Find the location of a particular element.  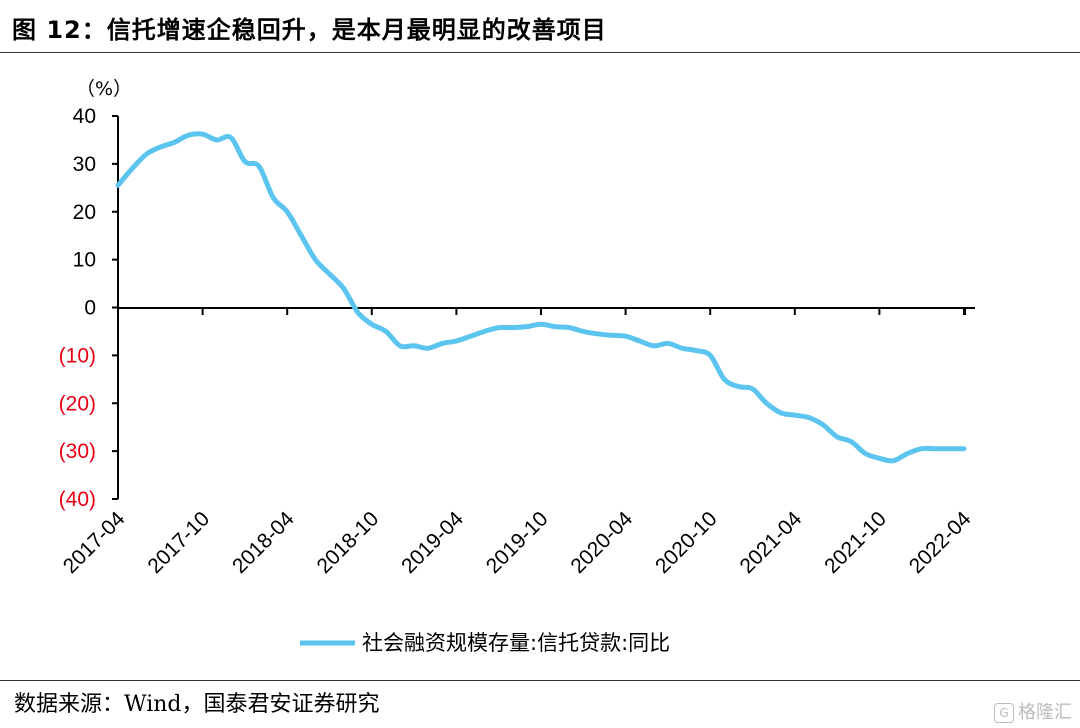

x-tick-label: 2020-04 is located at coordinates (601, 542).